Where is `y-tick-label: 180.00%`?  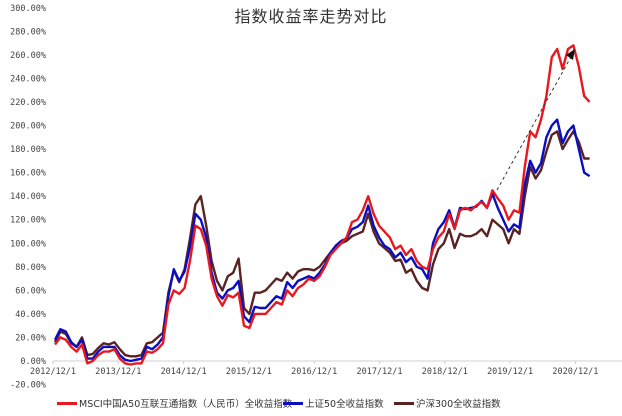 y-tick-label: 180.00% is located at coordinates (28, 150).